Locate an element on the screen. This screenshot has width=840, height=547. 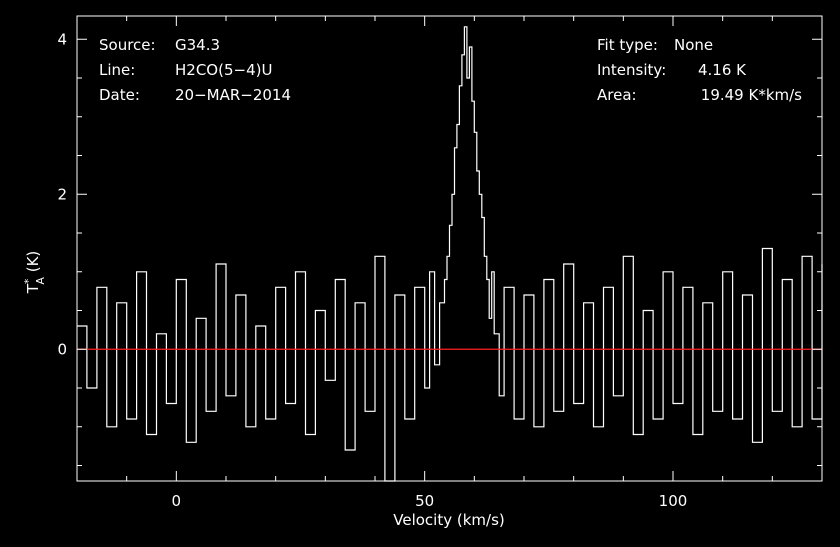
info-line-label: Line: is located at coordinates (117, 70).